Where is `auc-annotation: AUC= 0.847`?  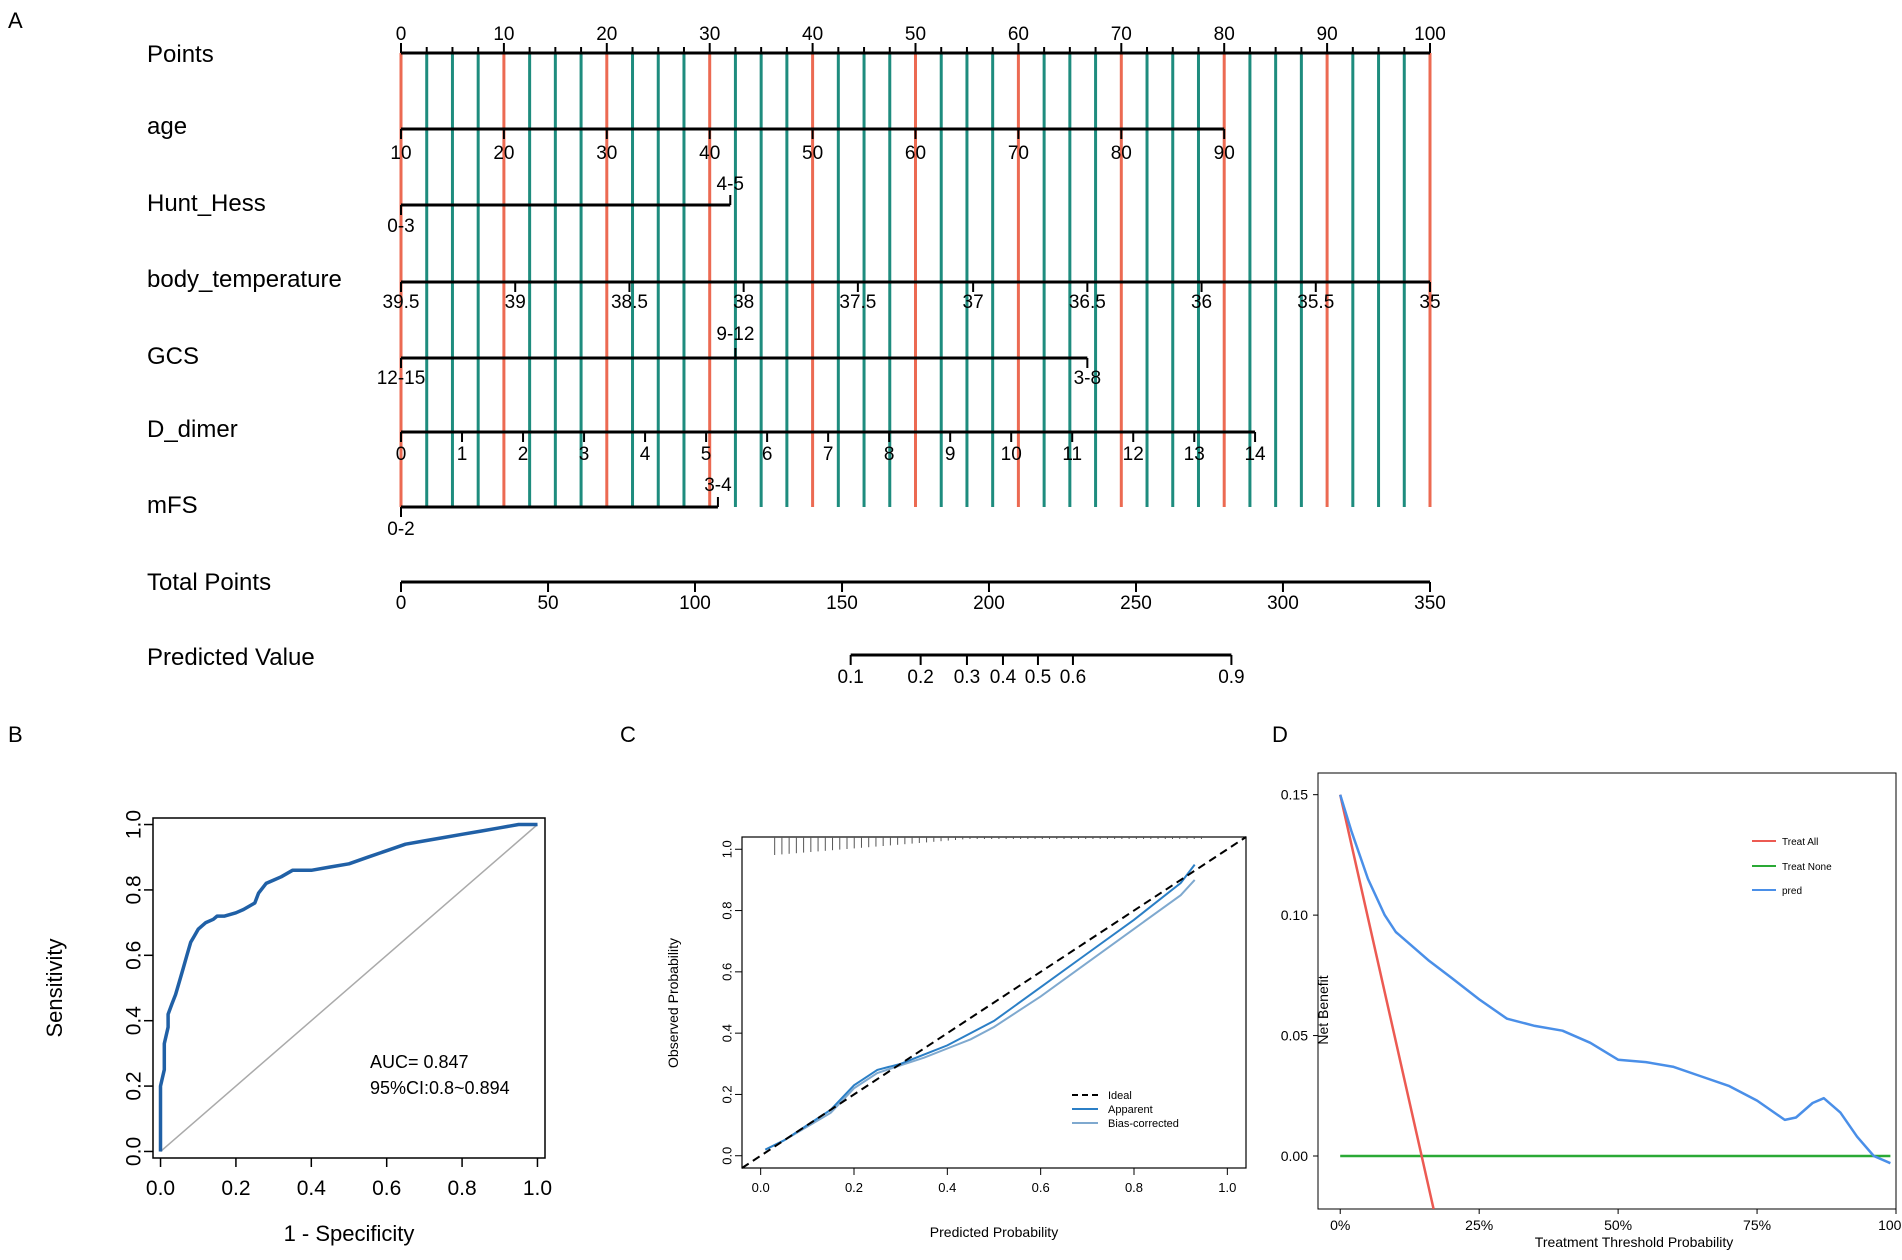 auc-annotation: AUC= 0.847 is located at coordinates (419, 1062).